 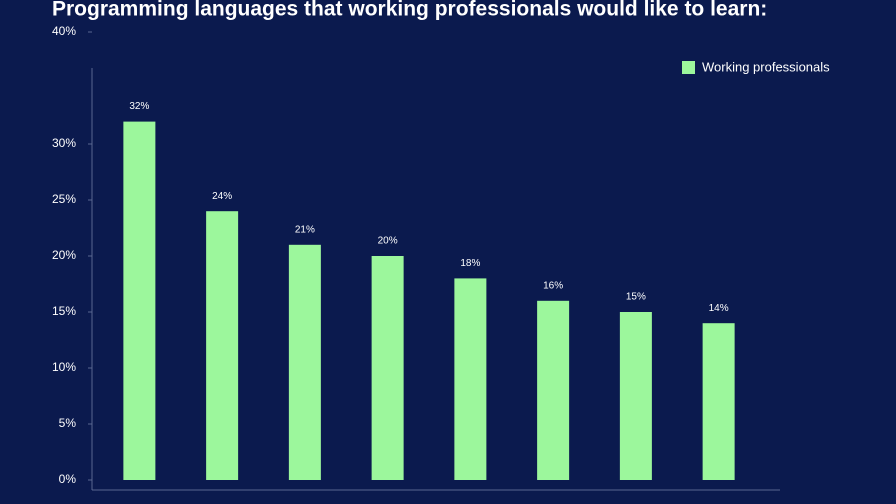 I want to click on data-label: 21%, so click(x=305, y=229).